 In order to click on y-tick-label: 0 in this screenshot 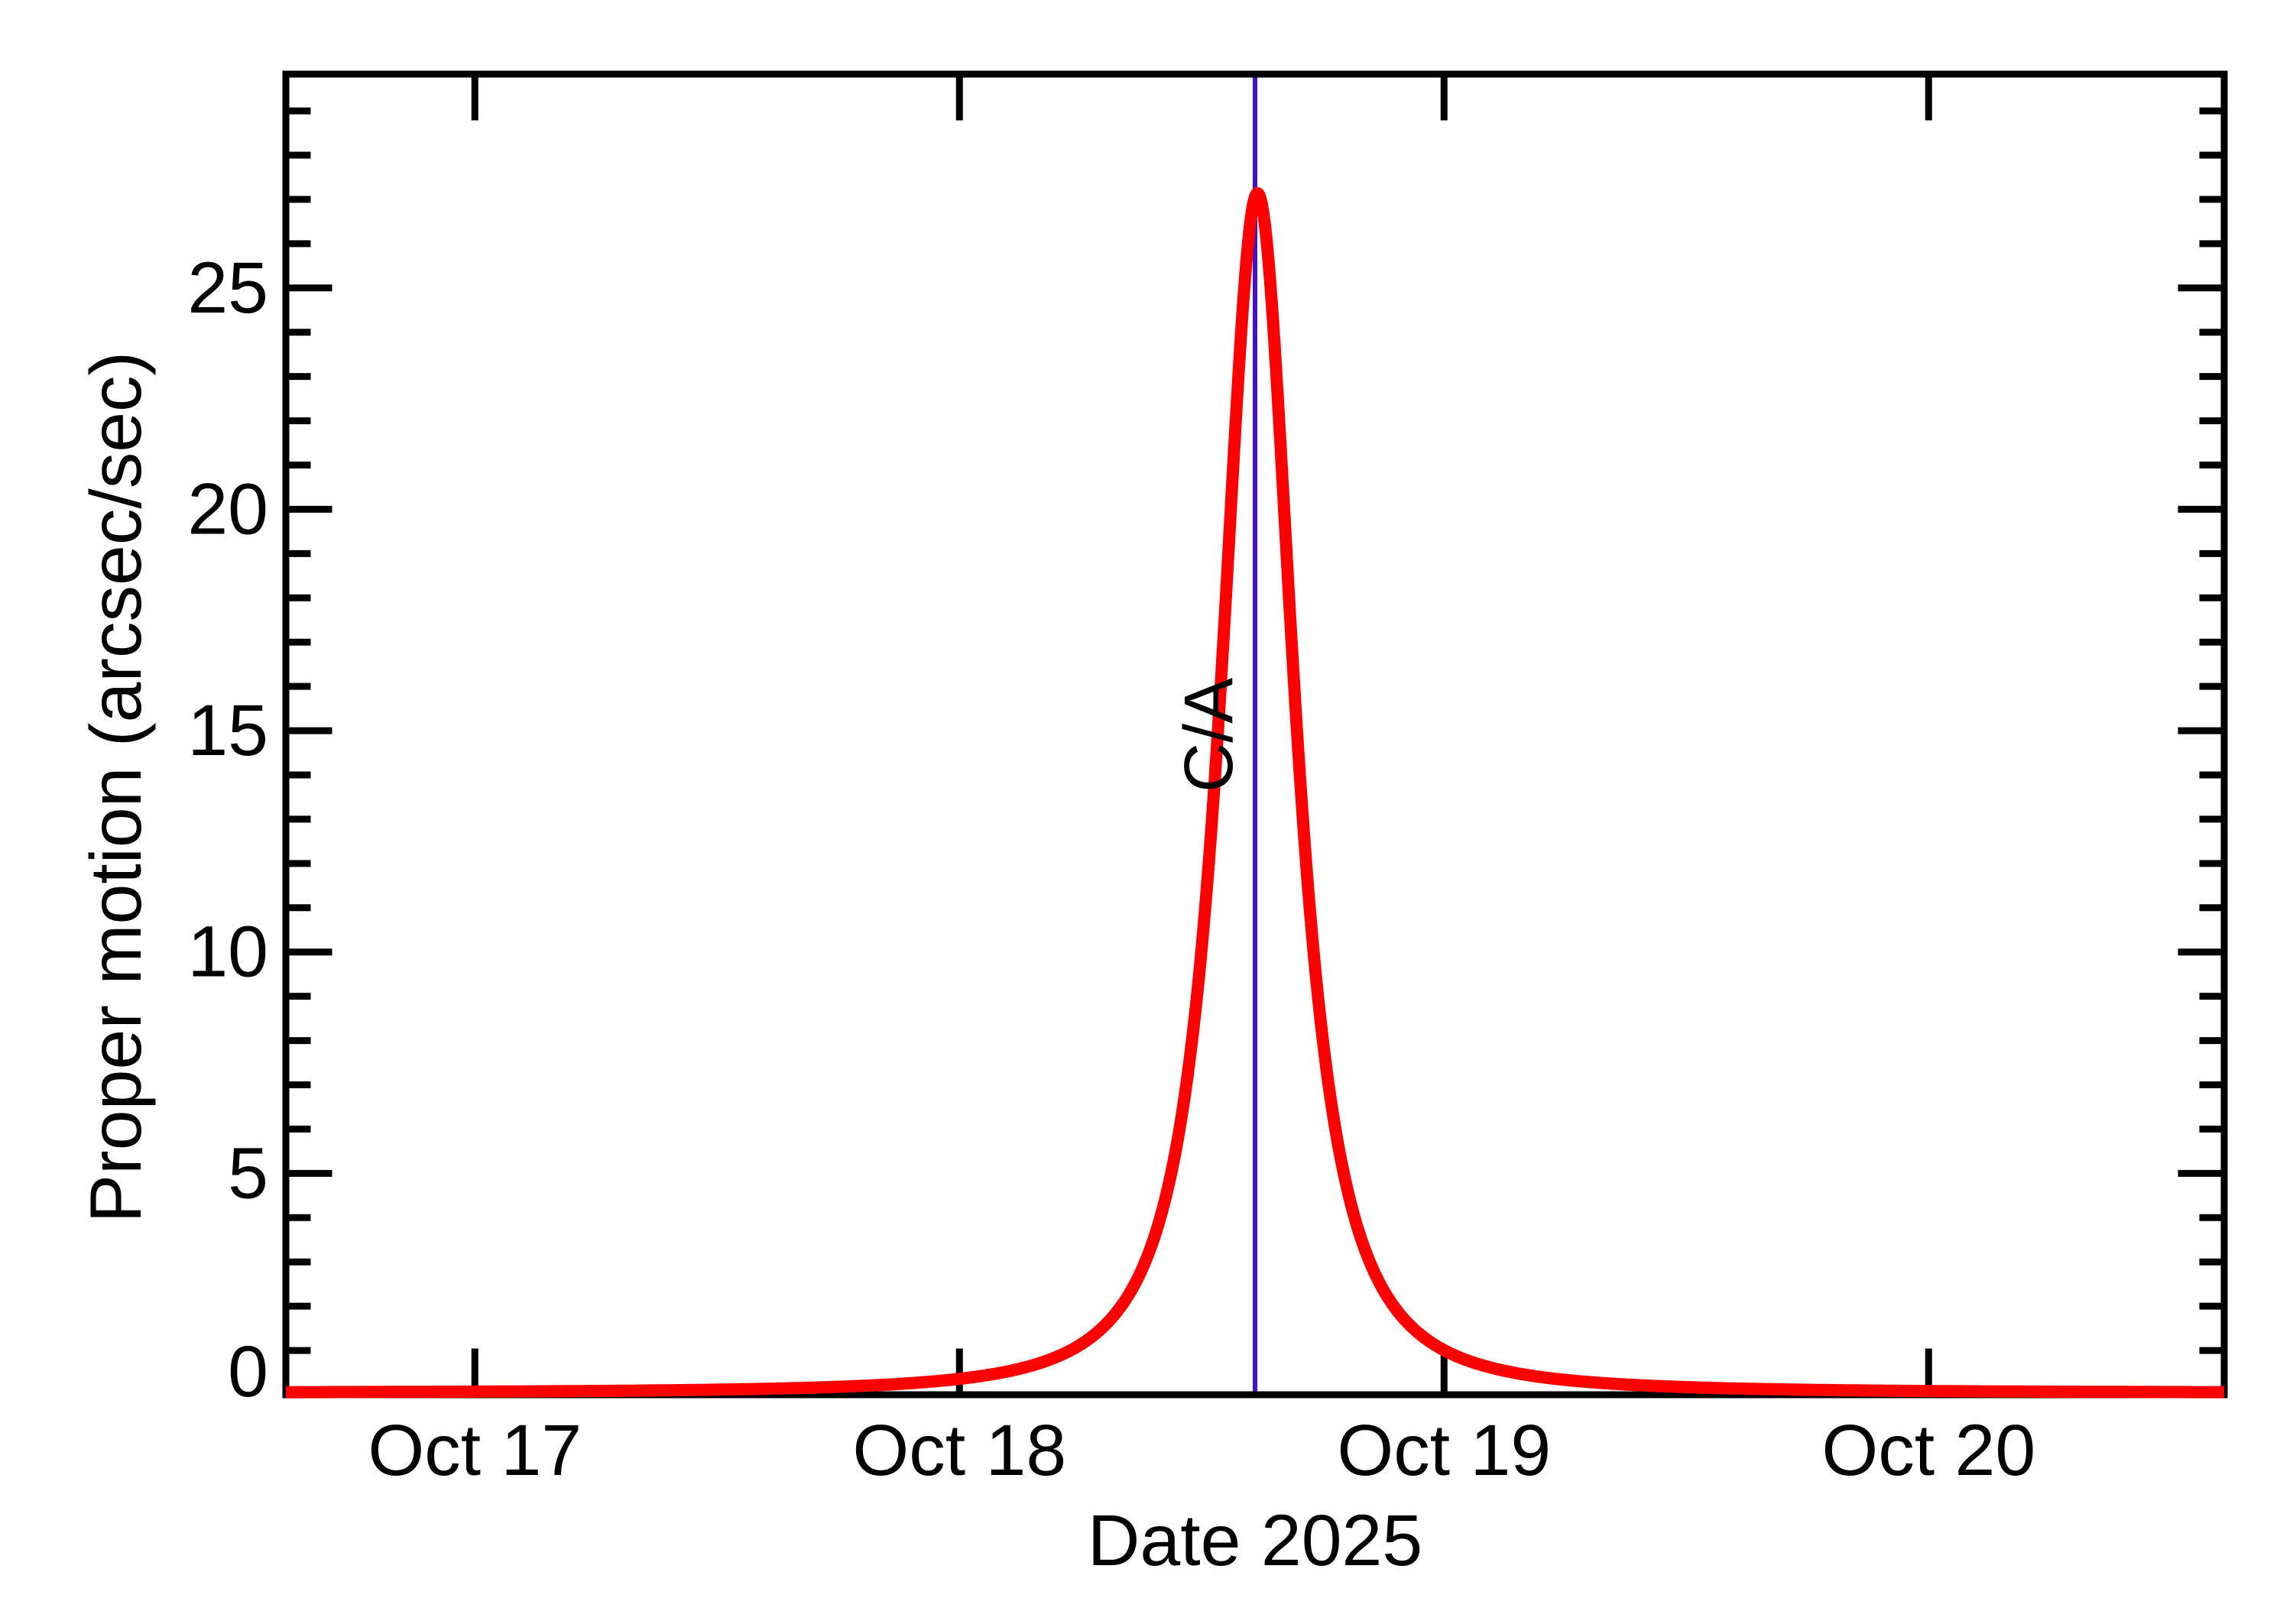, I will do `click(248, 1371)`.